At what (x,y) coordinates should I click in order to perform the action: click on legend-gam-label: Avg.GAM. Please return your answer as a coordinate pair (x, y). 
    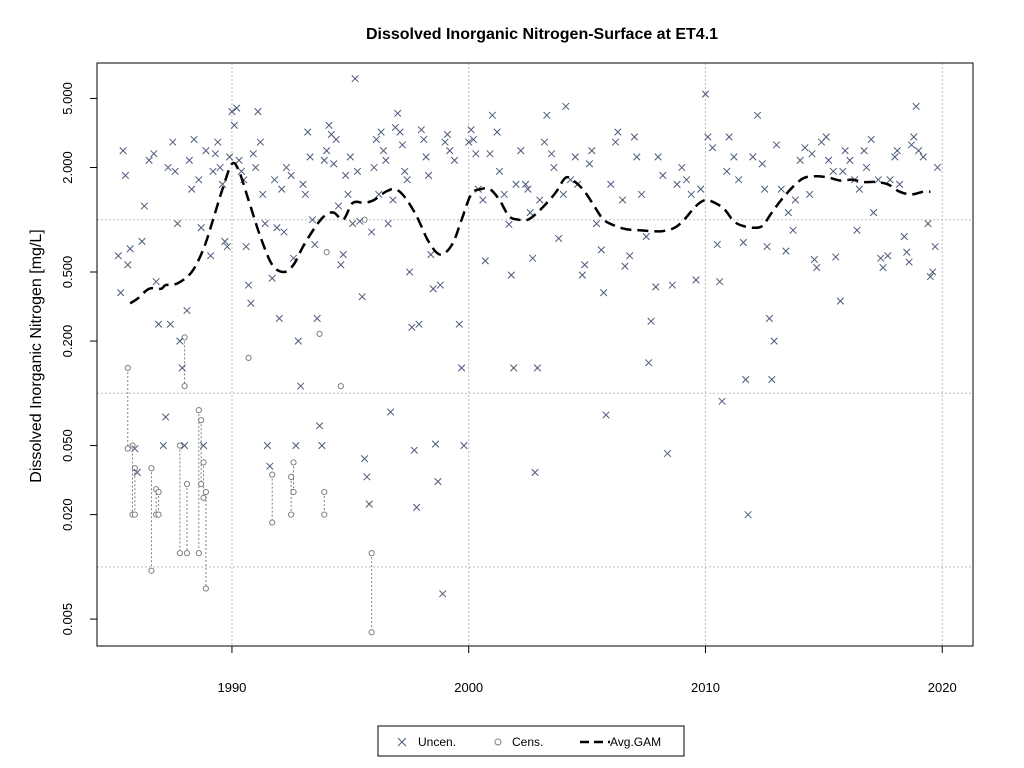
    Looking at the image, I should click on (635, 742).